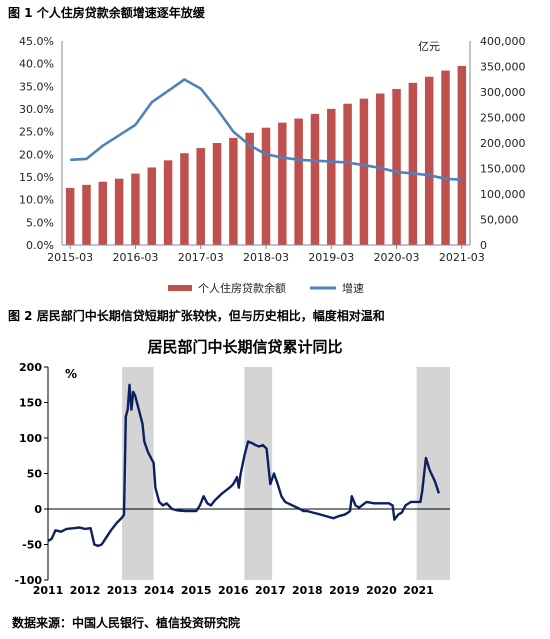 The width and height of the screenshot is (550, 639). What do you see at coordinates (503, 194) in the screenshot?
I see `y-right-tick-label: 100,000` at bounding box center [503, 194].